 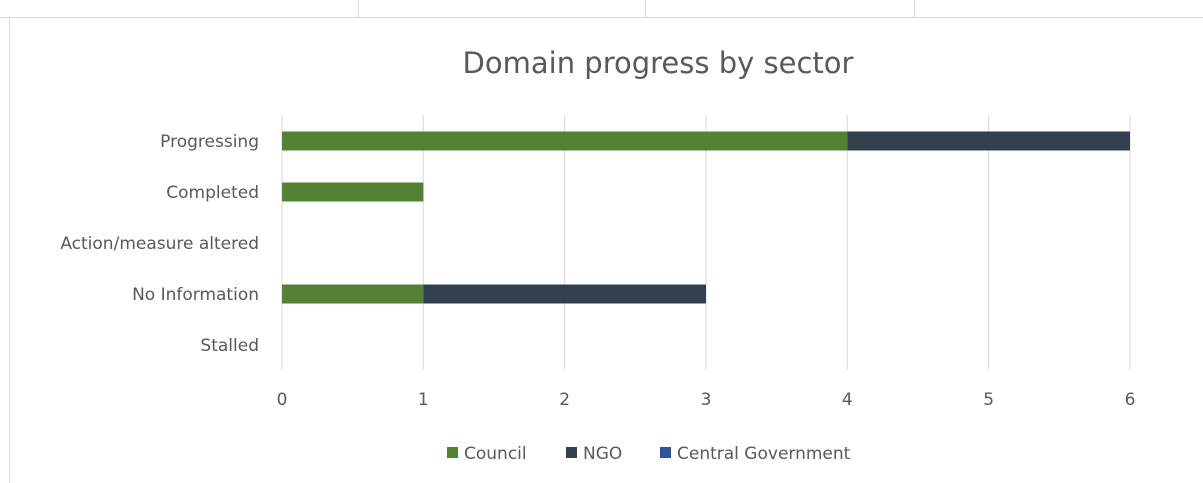 What do you see at coordinates (423, 400) in the screenshot?
I see `x-tick-label: 1` at bounding box center [423, 400].